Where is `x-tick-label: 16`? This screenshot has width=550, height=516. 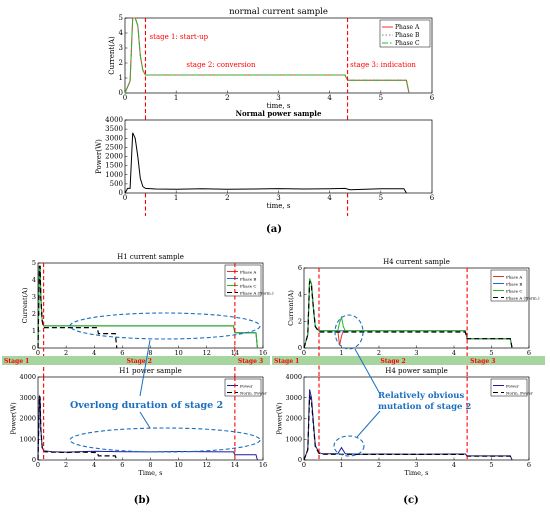 x-tick-label: 16 is located at coordinates (263, 465).